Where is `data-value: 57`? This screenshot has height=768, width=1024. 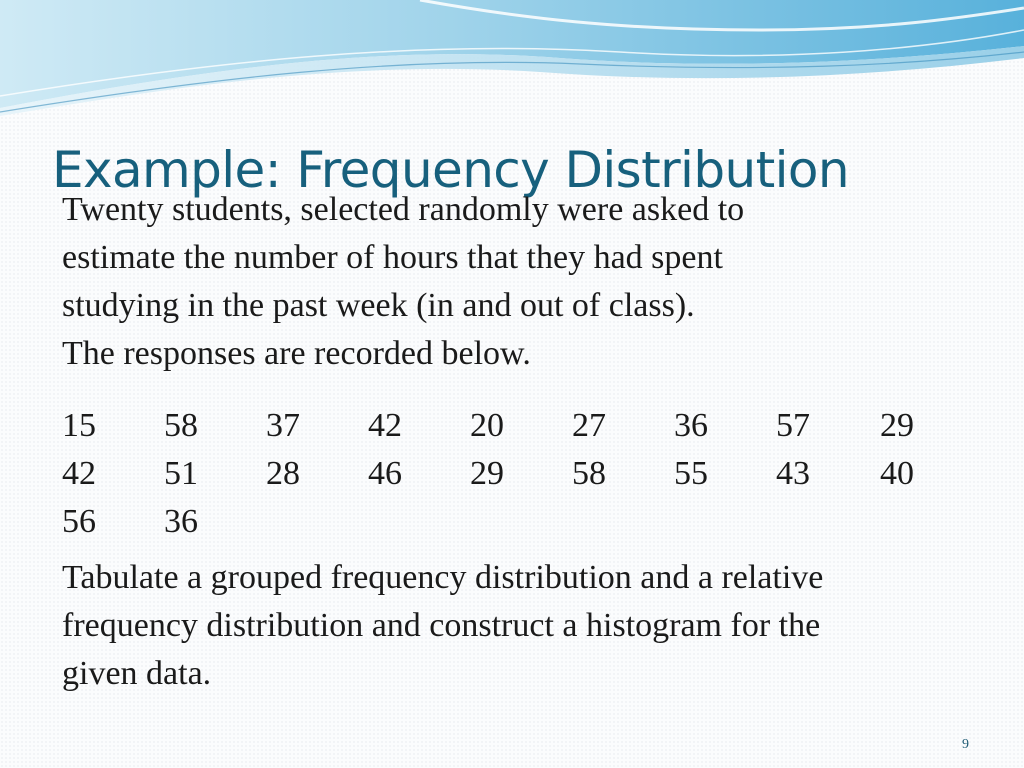
data-value: 57 is located at coordinates (793, 425).